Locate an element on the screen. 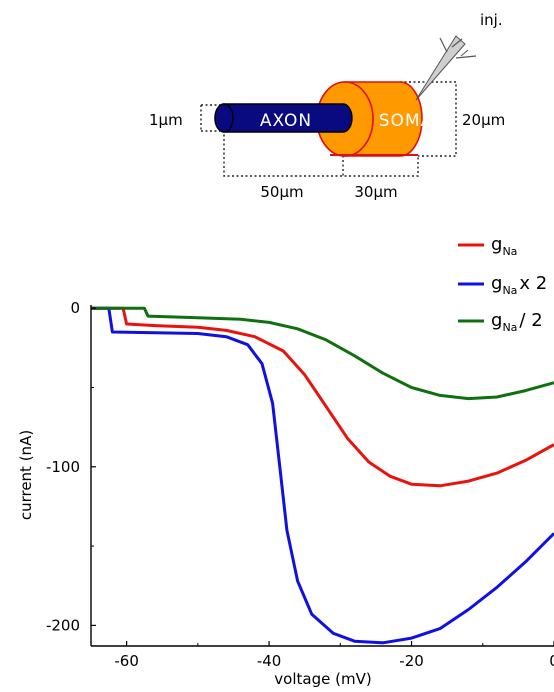 This screenshot has height=692, width=554. legend: gNa gNa x 2 gNa/ 2 is located at coordinates (502, 284).